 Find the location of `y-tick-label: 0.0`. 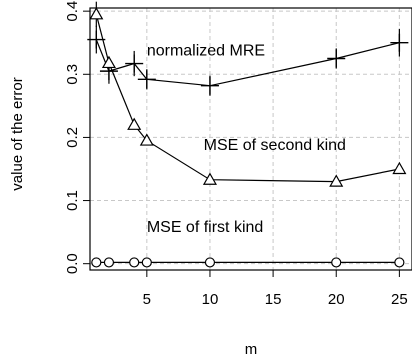

y-tick-label: 0.0 is located at coordinates (72, 263).